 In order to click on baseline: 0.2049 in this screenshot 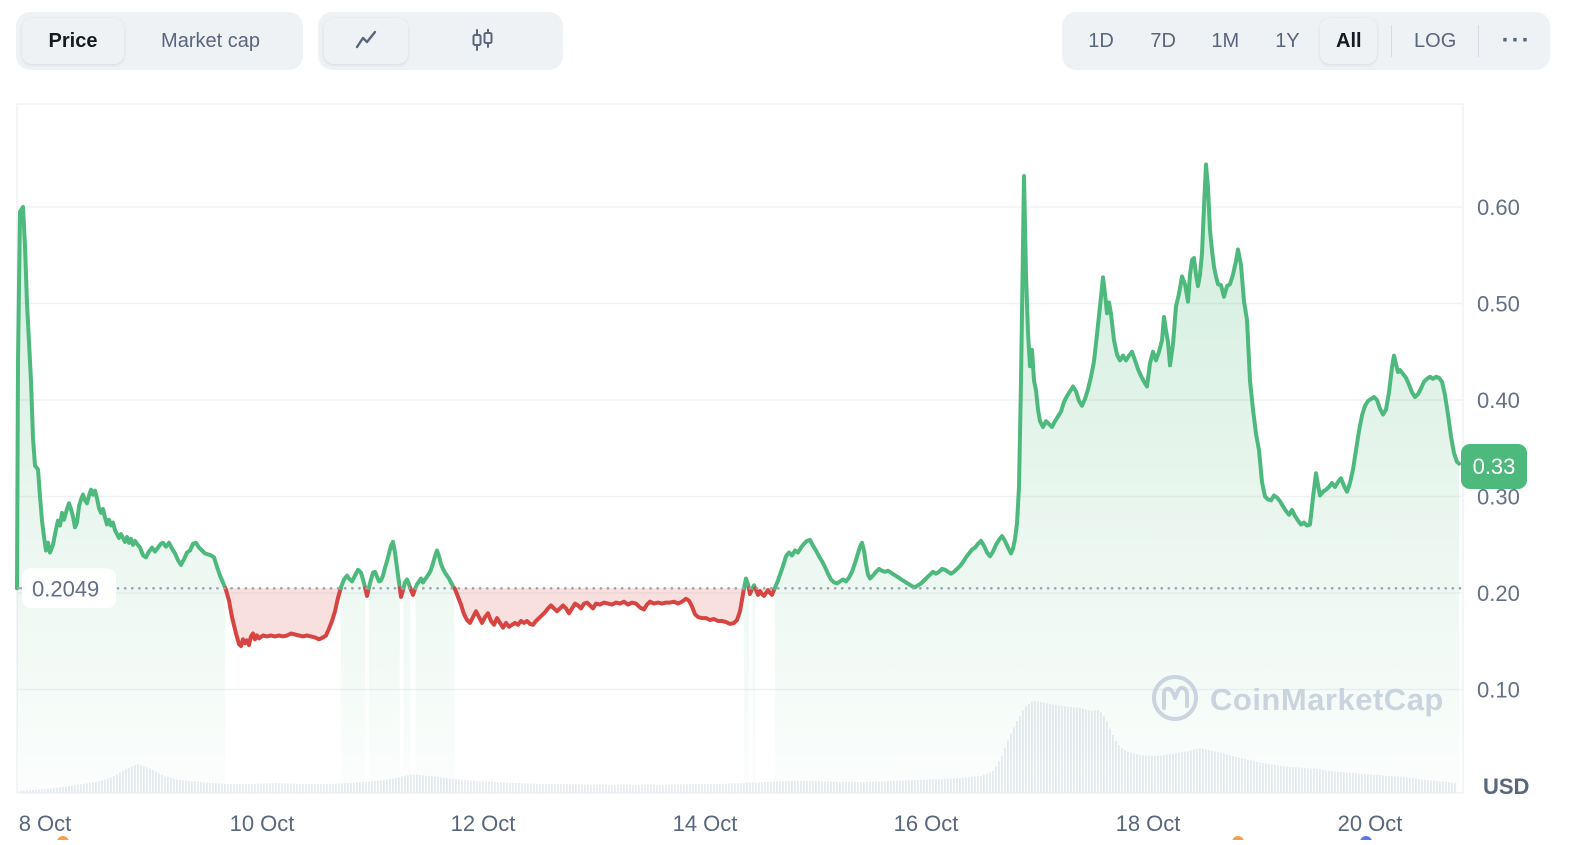, I will do `click(741, 588)`.